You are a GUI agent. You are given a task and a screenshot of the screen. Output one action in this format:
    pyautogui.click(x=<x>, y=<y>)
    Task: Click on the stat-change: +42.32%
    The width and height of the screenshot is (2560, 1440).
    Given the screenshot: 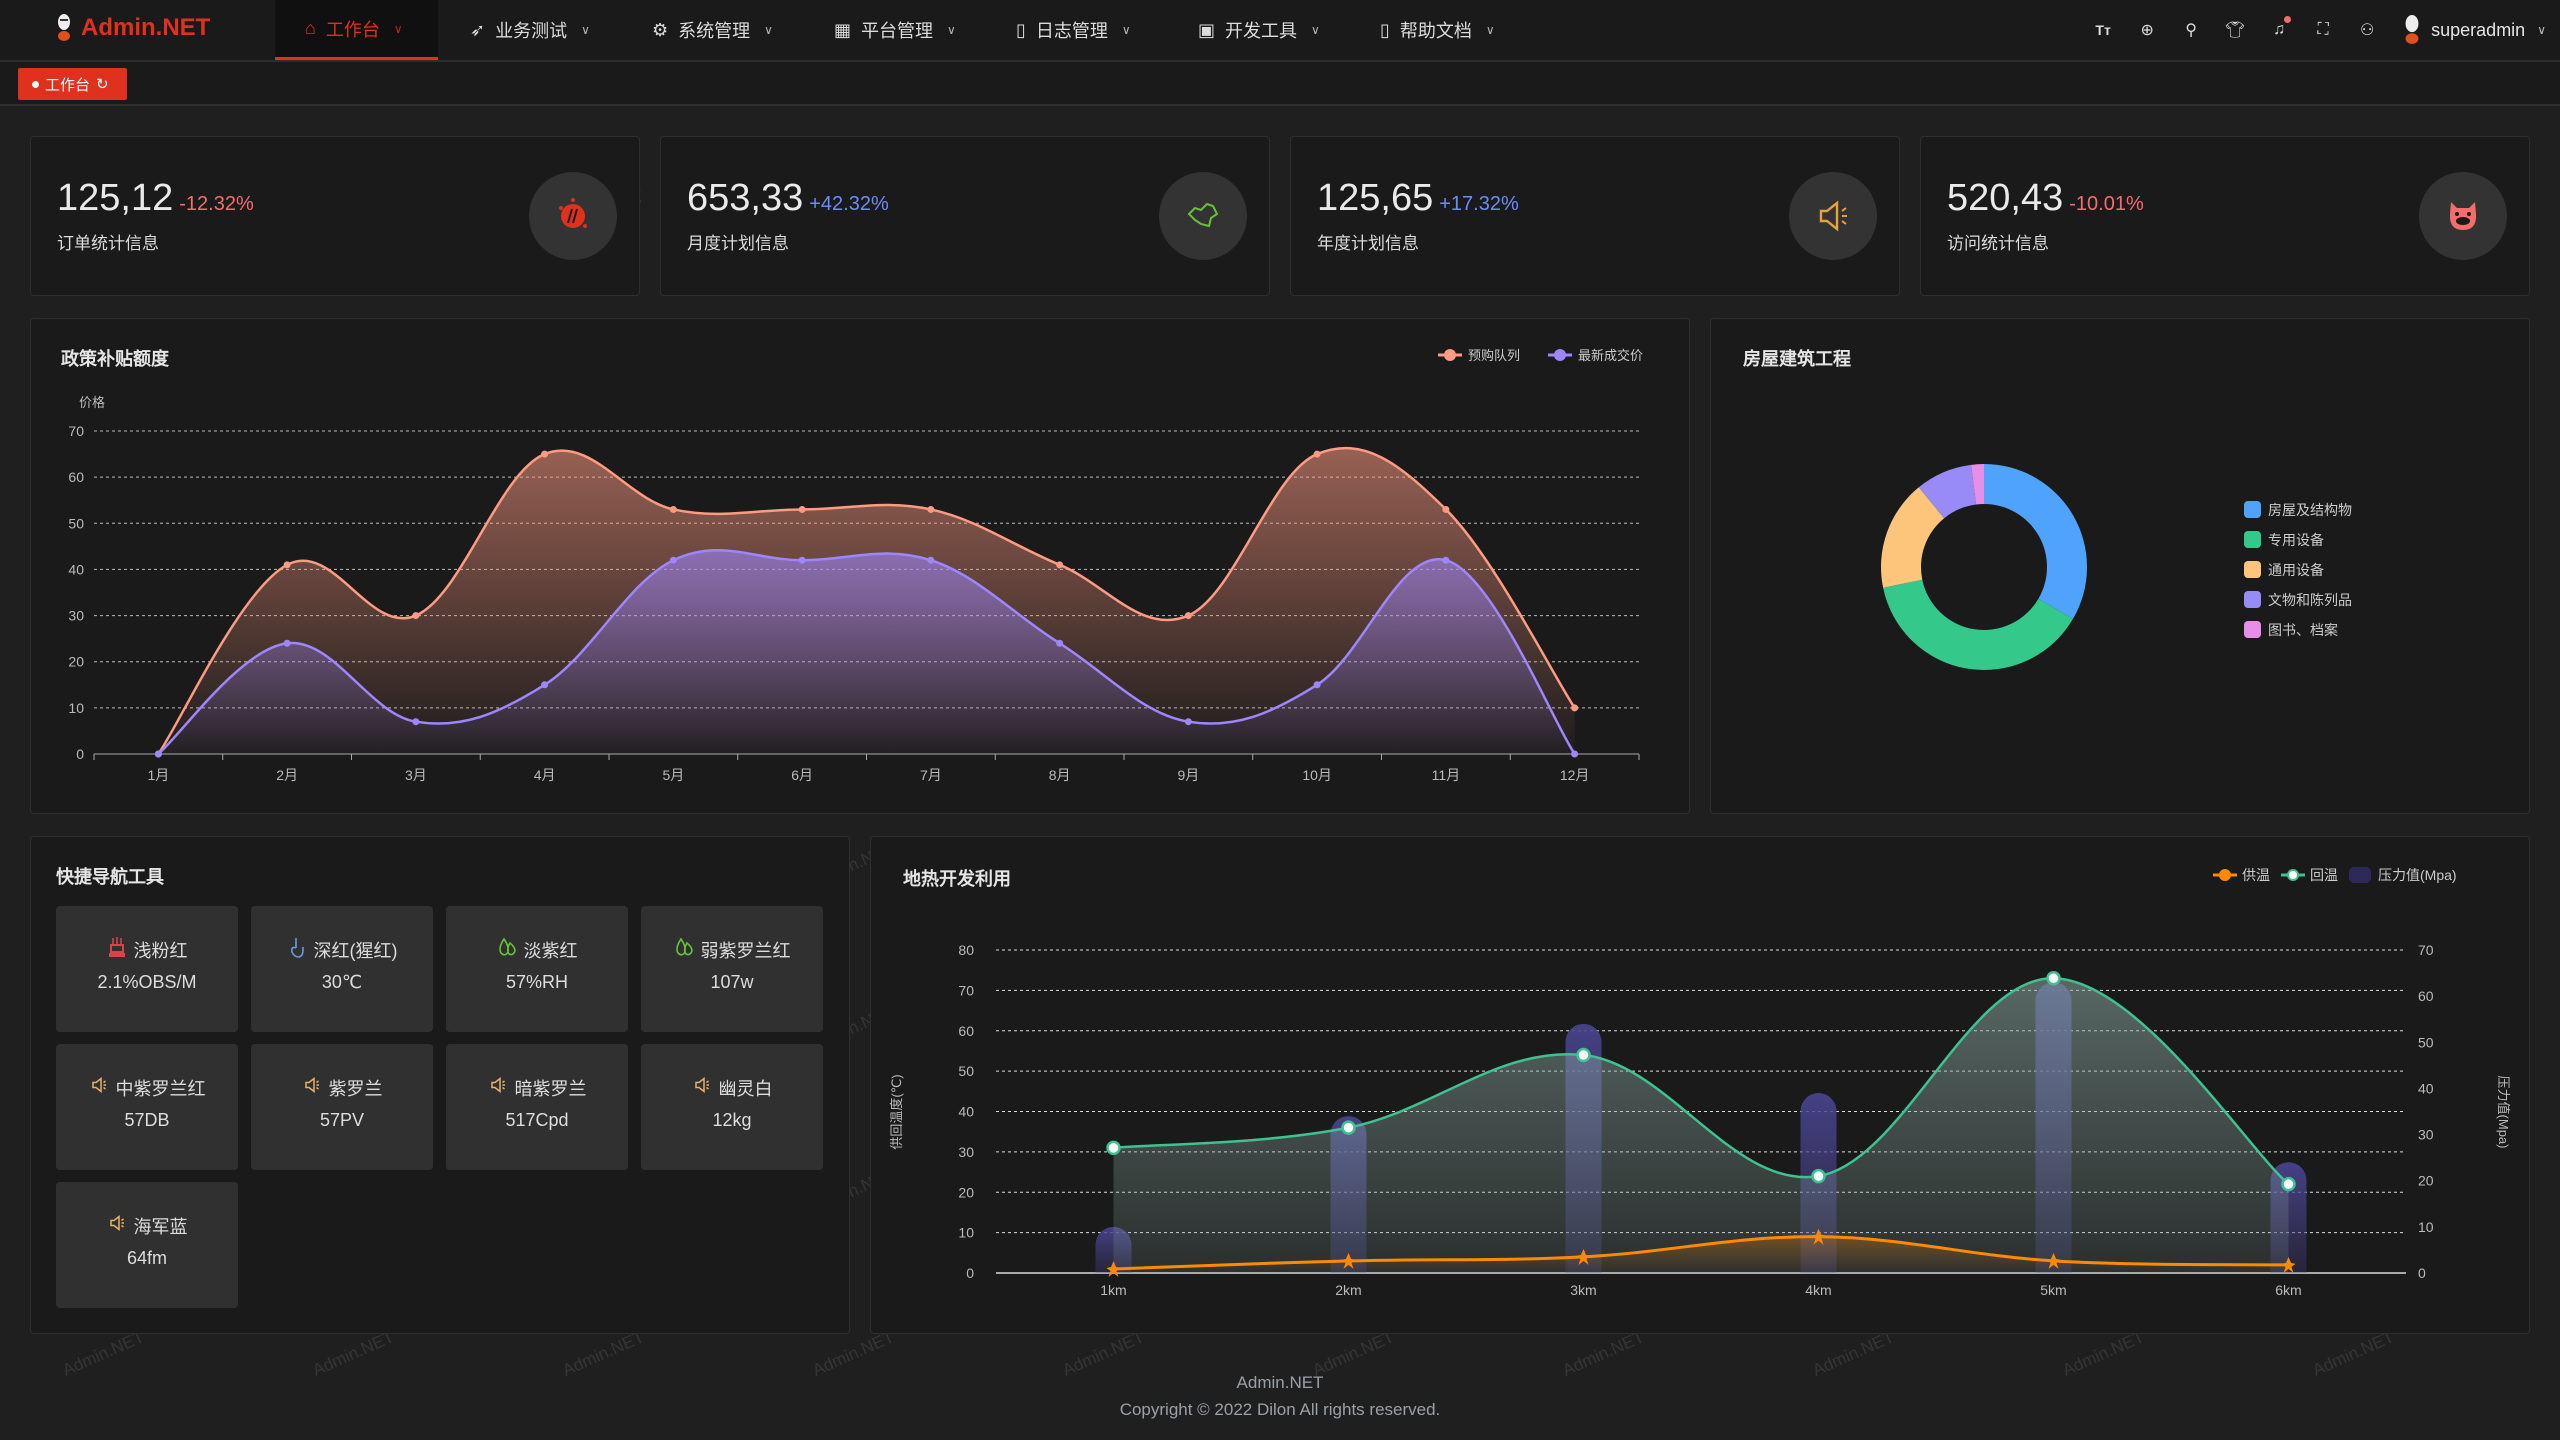 What is the action you would take?
    pyautogui.click(x=849, y=204)
    